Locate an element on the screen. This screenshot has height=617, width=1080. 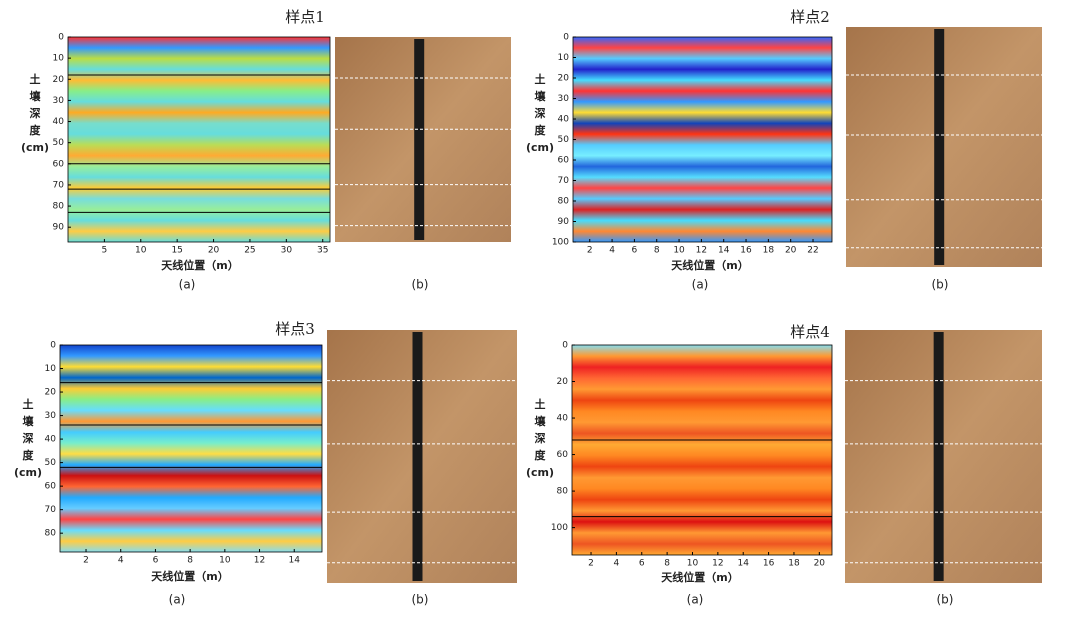
x-tick-label: 5 is located at coordinates (105, 251).